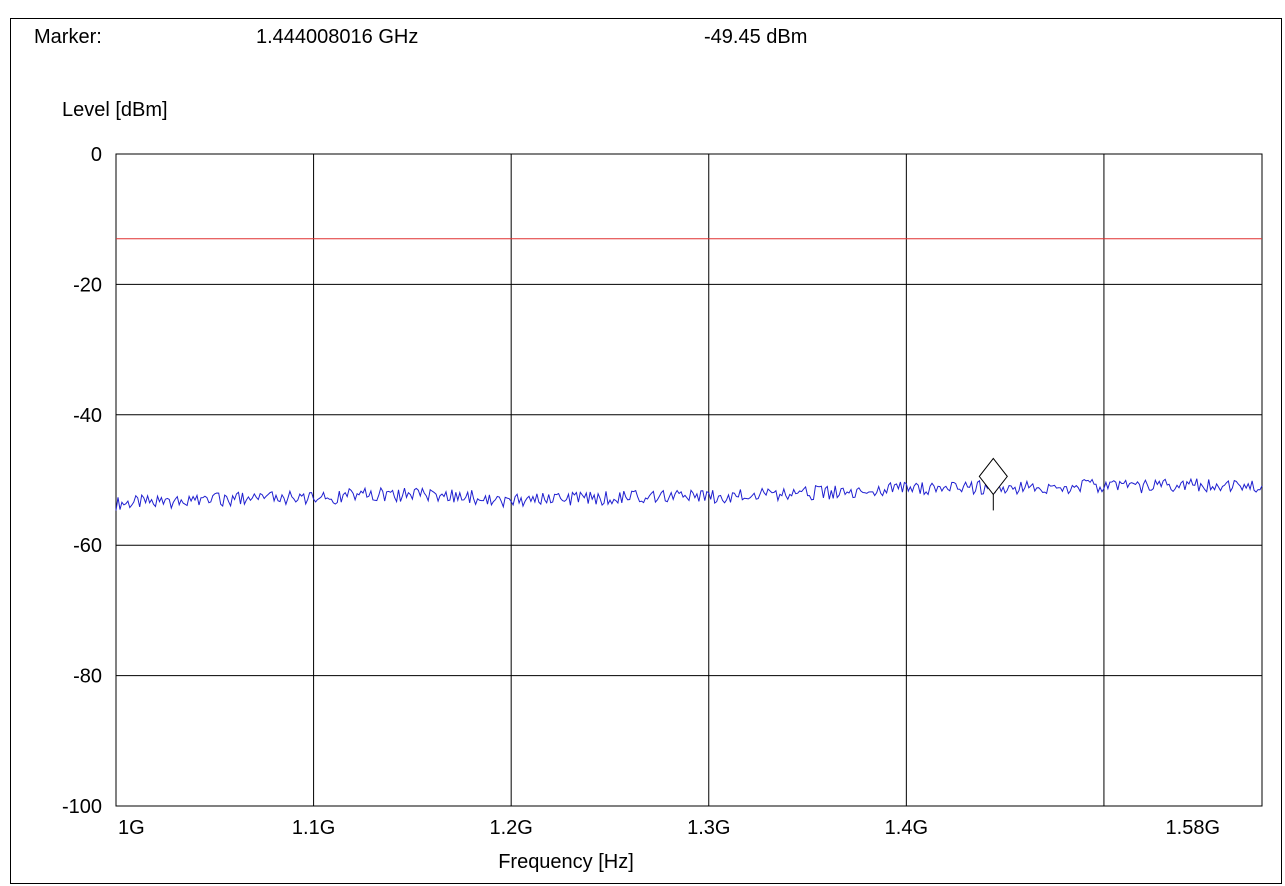  I want to click on marker-diamond-icon, so click(993, 476).